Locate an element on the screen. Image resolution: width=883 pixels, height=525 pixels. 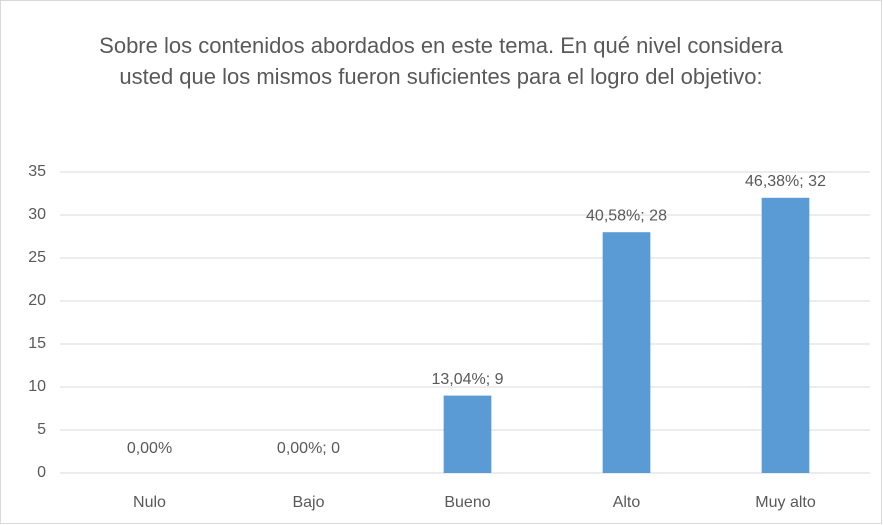
y-tick-label: 30 is located at coordinates (37, 214).